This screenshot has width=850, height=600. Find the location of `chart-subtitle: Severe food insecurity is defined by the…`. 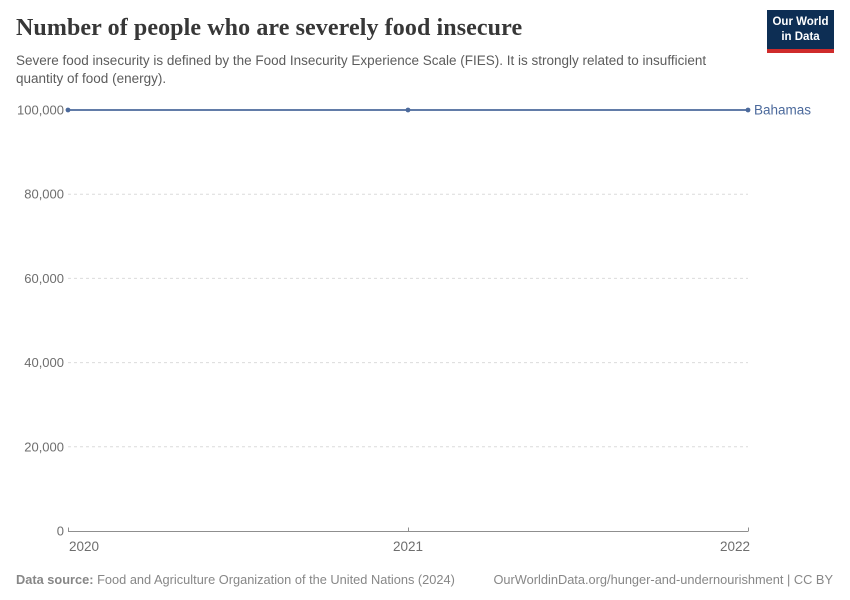

chart-subtitle: Severe food insecurity is defined by the… is located at coordinates (361, 69).